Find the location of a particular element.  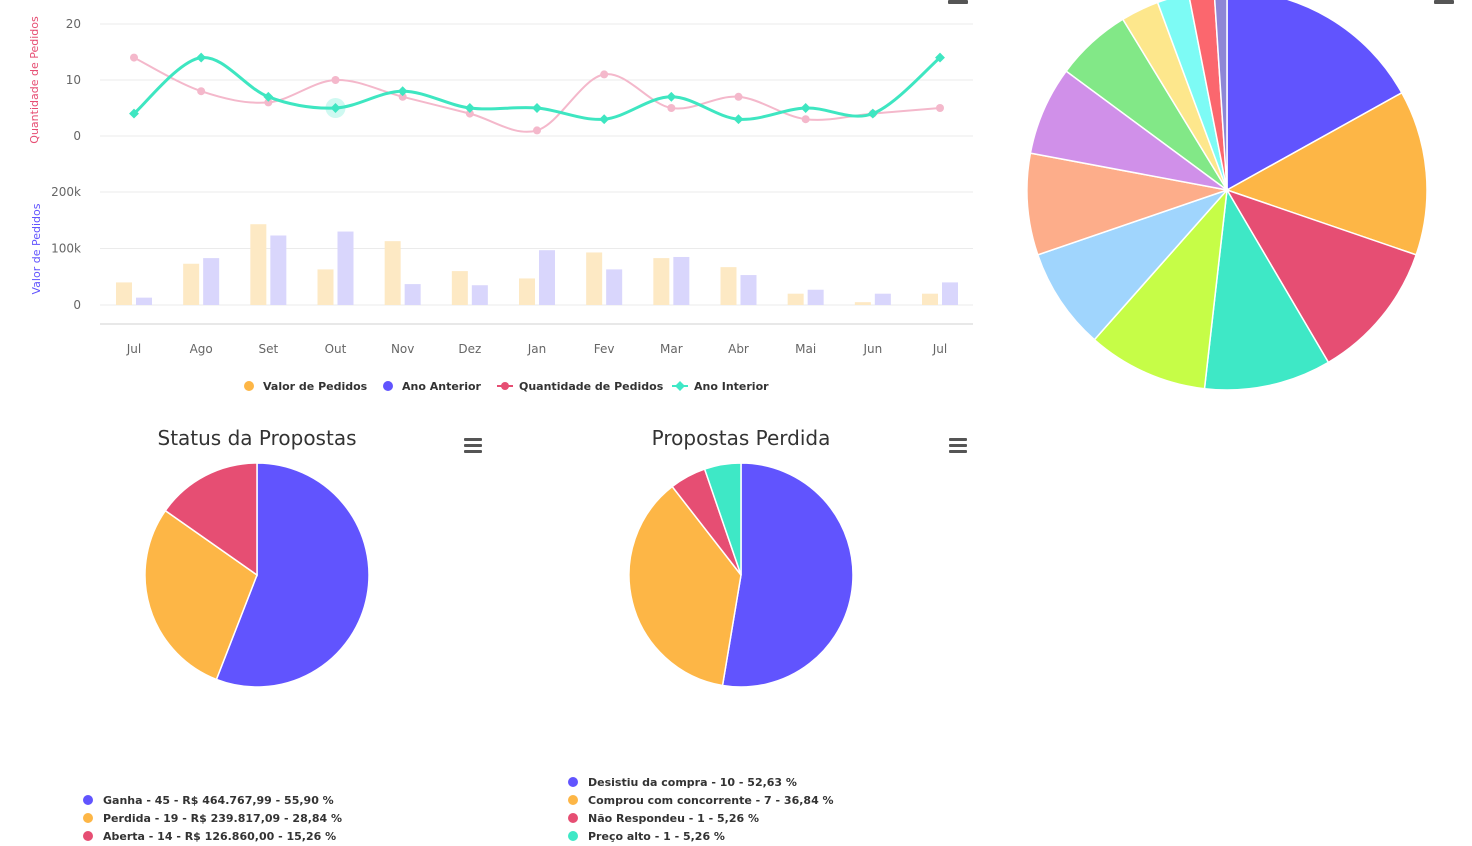

value-grid is located at coordinates (536, 248).